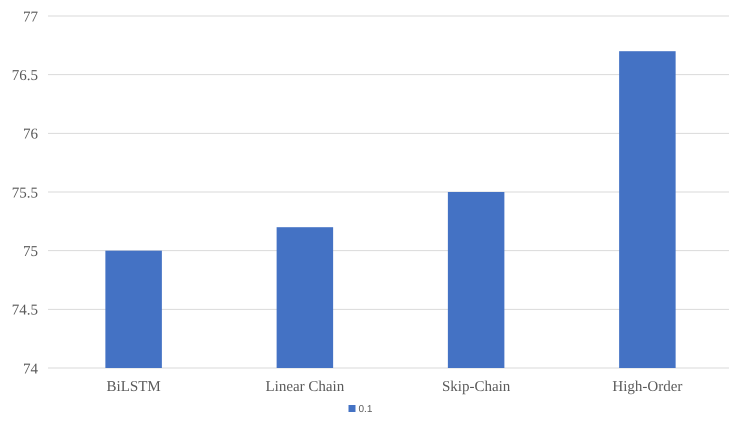  I want to click on x-tick-label: BiLSTM, so click(133, 387).